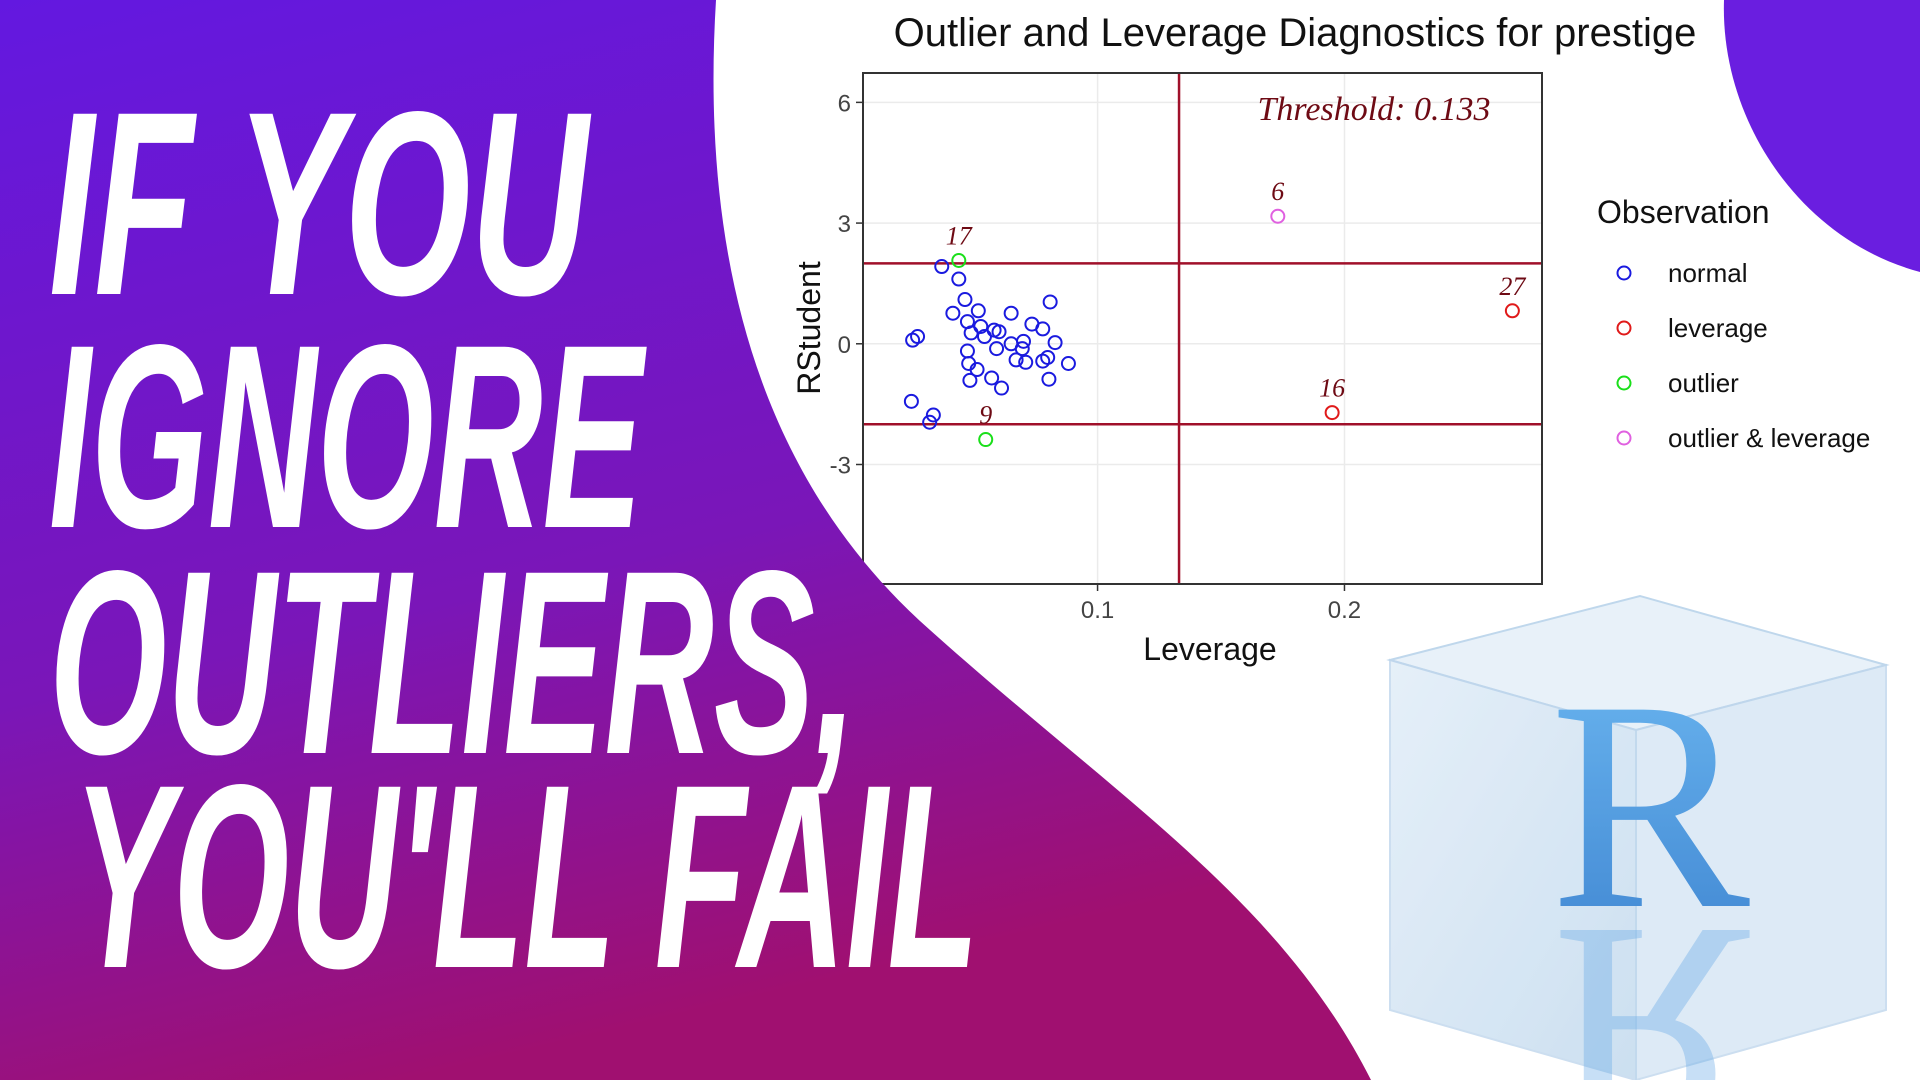 Image resolution: width=1920 pixels, height=1080 pixels. I want to click on x-tick-label: 0.2, so click(1344, 610).